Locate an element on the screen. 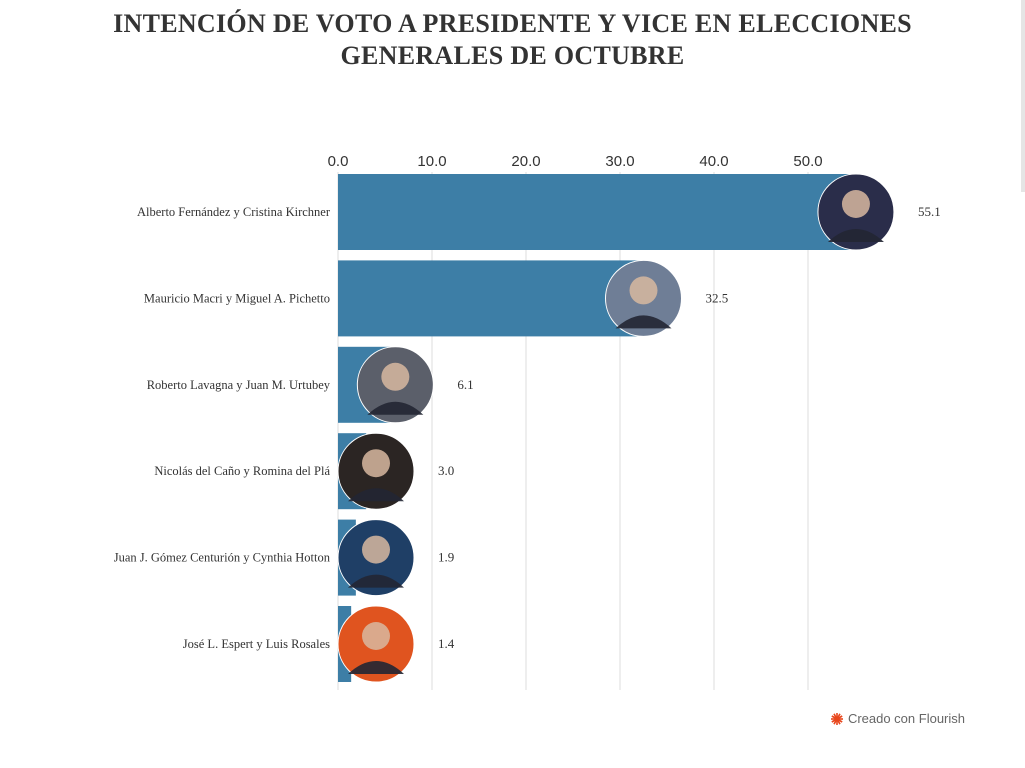 This screenshot has height=768, width=1025. x-tick-label: 10.0 is located at coordinates (431, 161).